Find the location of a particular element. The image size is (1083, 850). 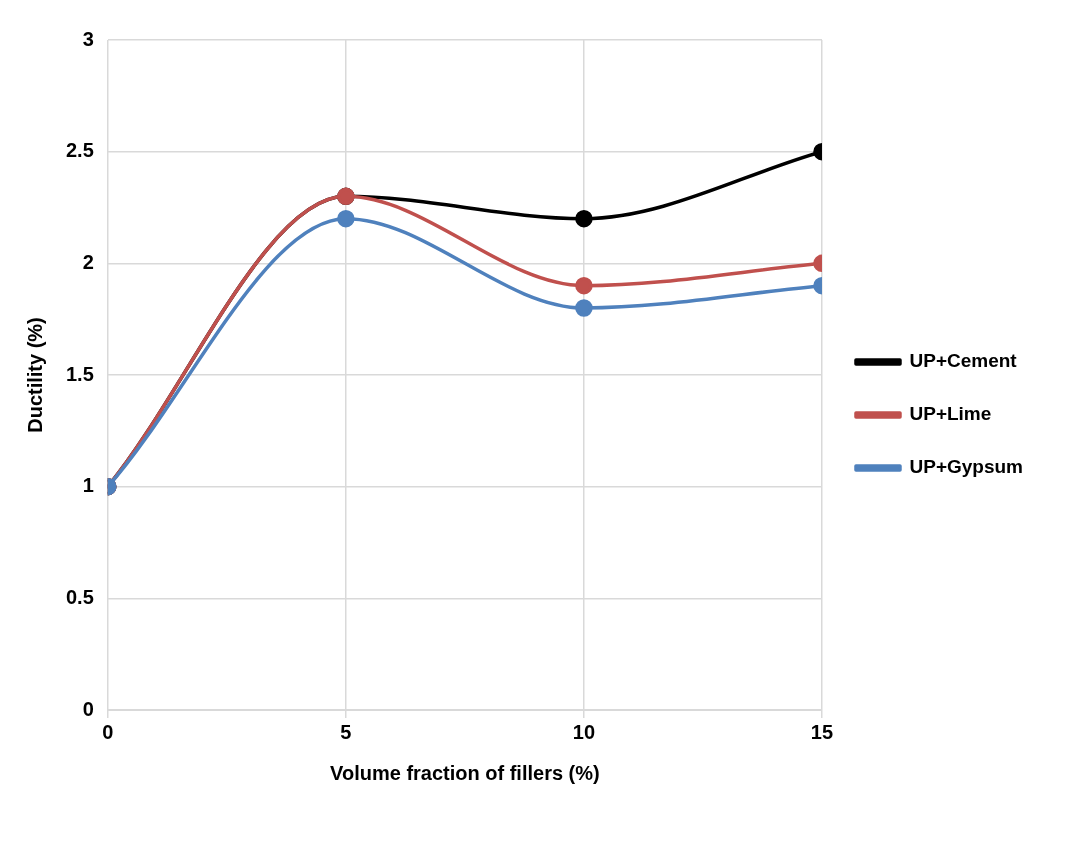

y-tick-label: 3 is located at coordinates (88, 38).